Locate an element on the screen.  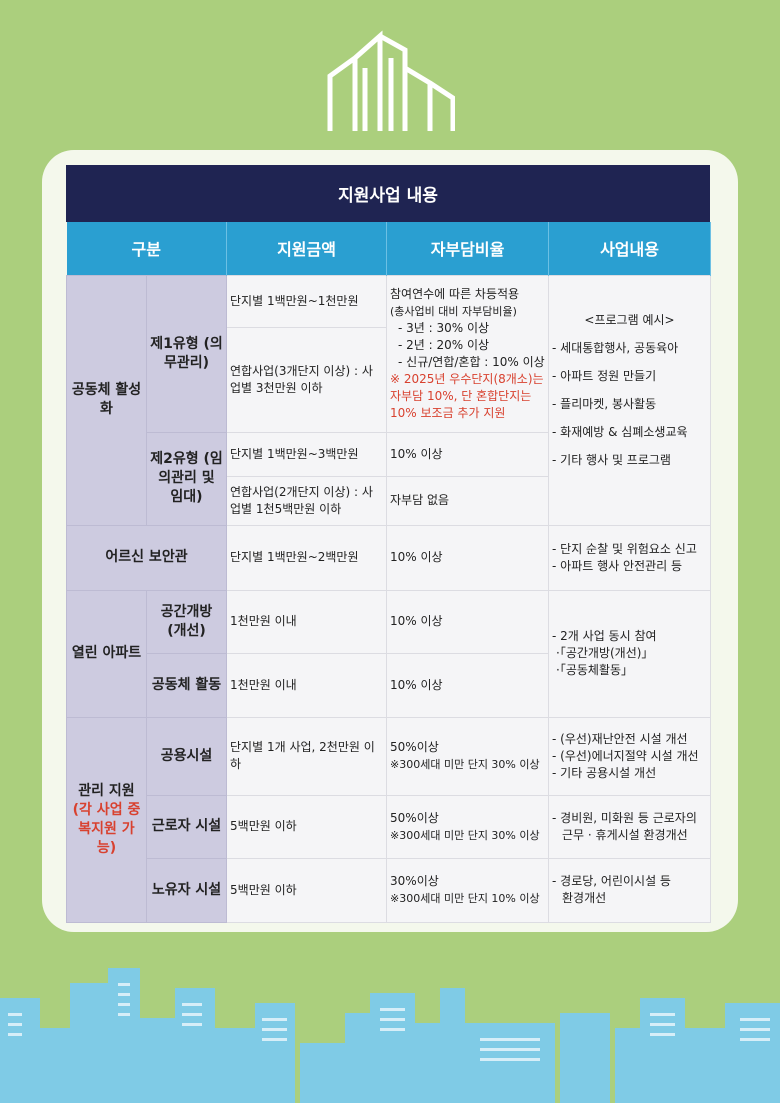
content-line: <프로그램 예시> is located at coordinates (629, 319).